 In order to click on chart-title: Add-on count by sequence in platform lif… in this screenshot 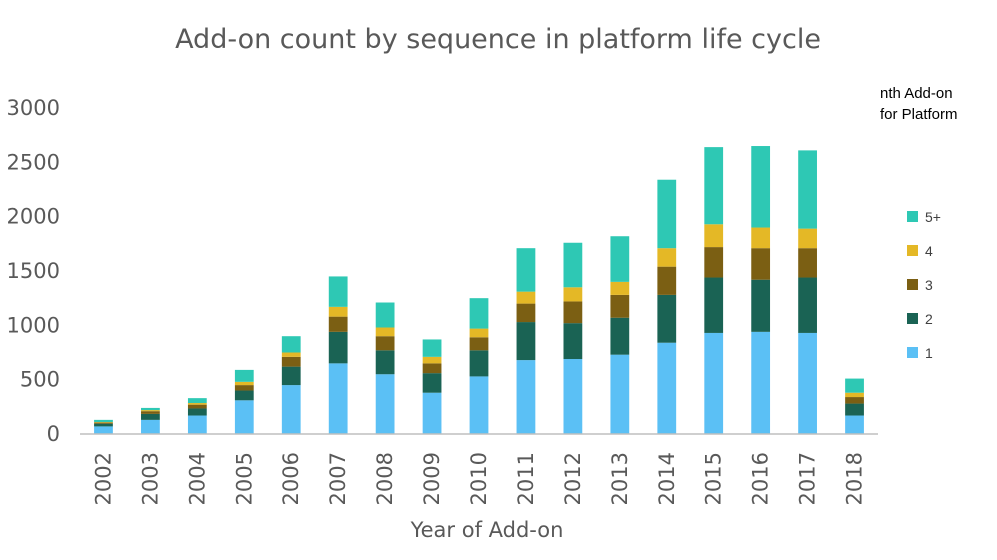, I will do `click(498, 39)`.